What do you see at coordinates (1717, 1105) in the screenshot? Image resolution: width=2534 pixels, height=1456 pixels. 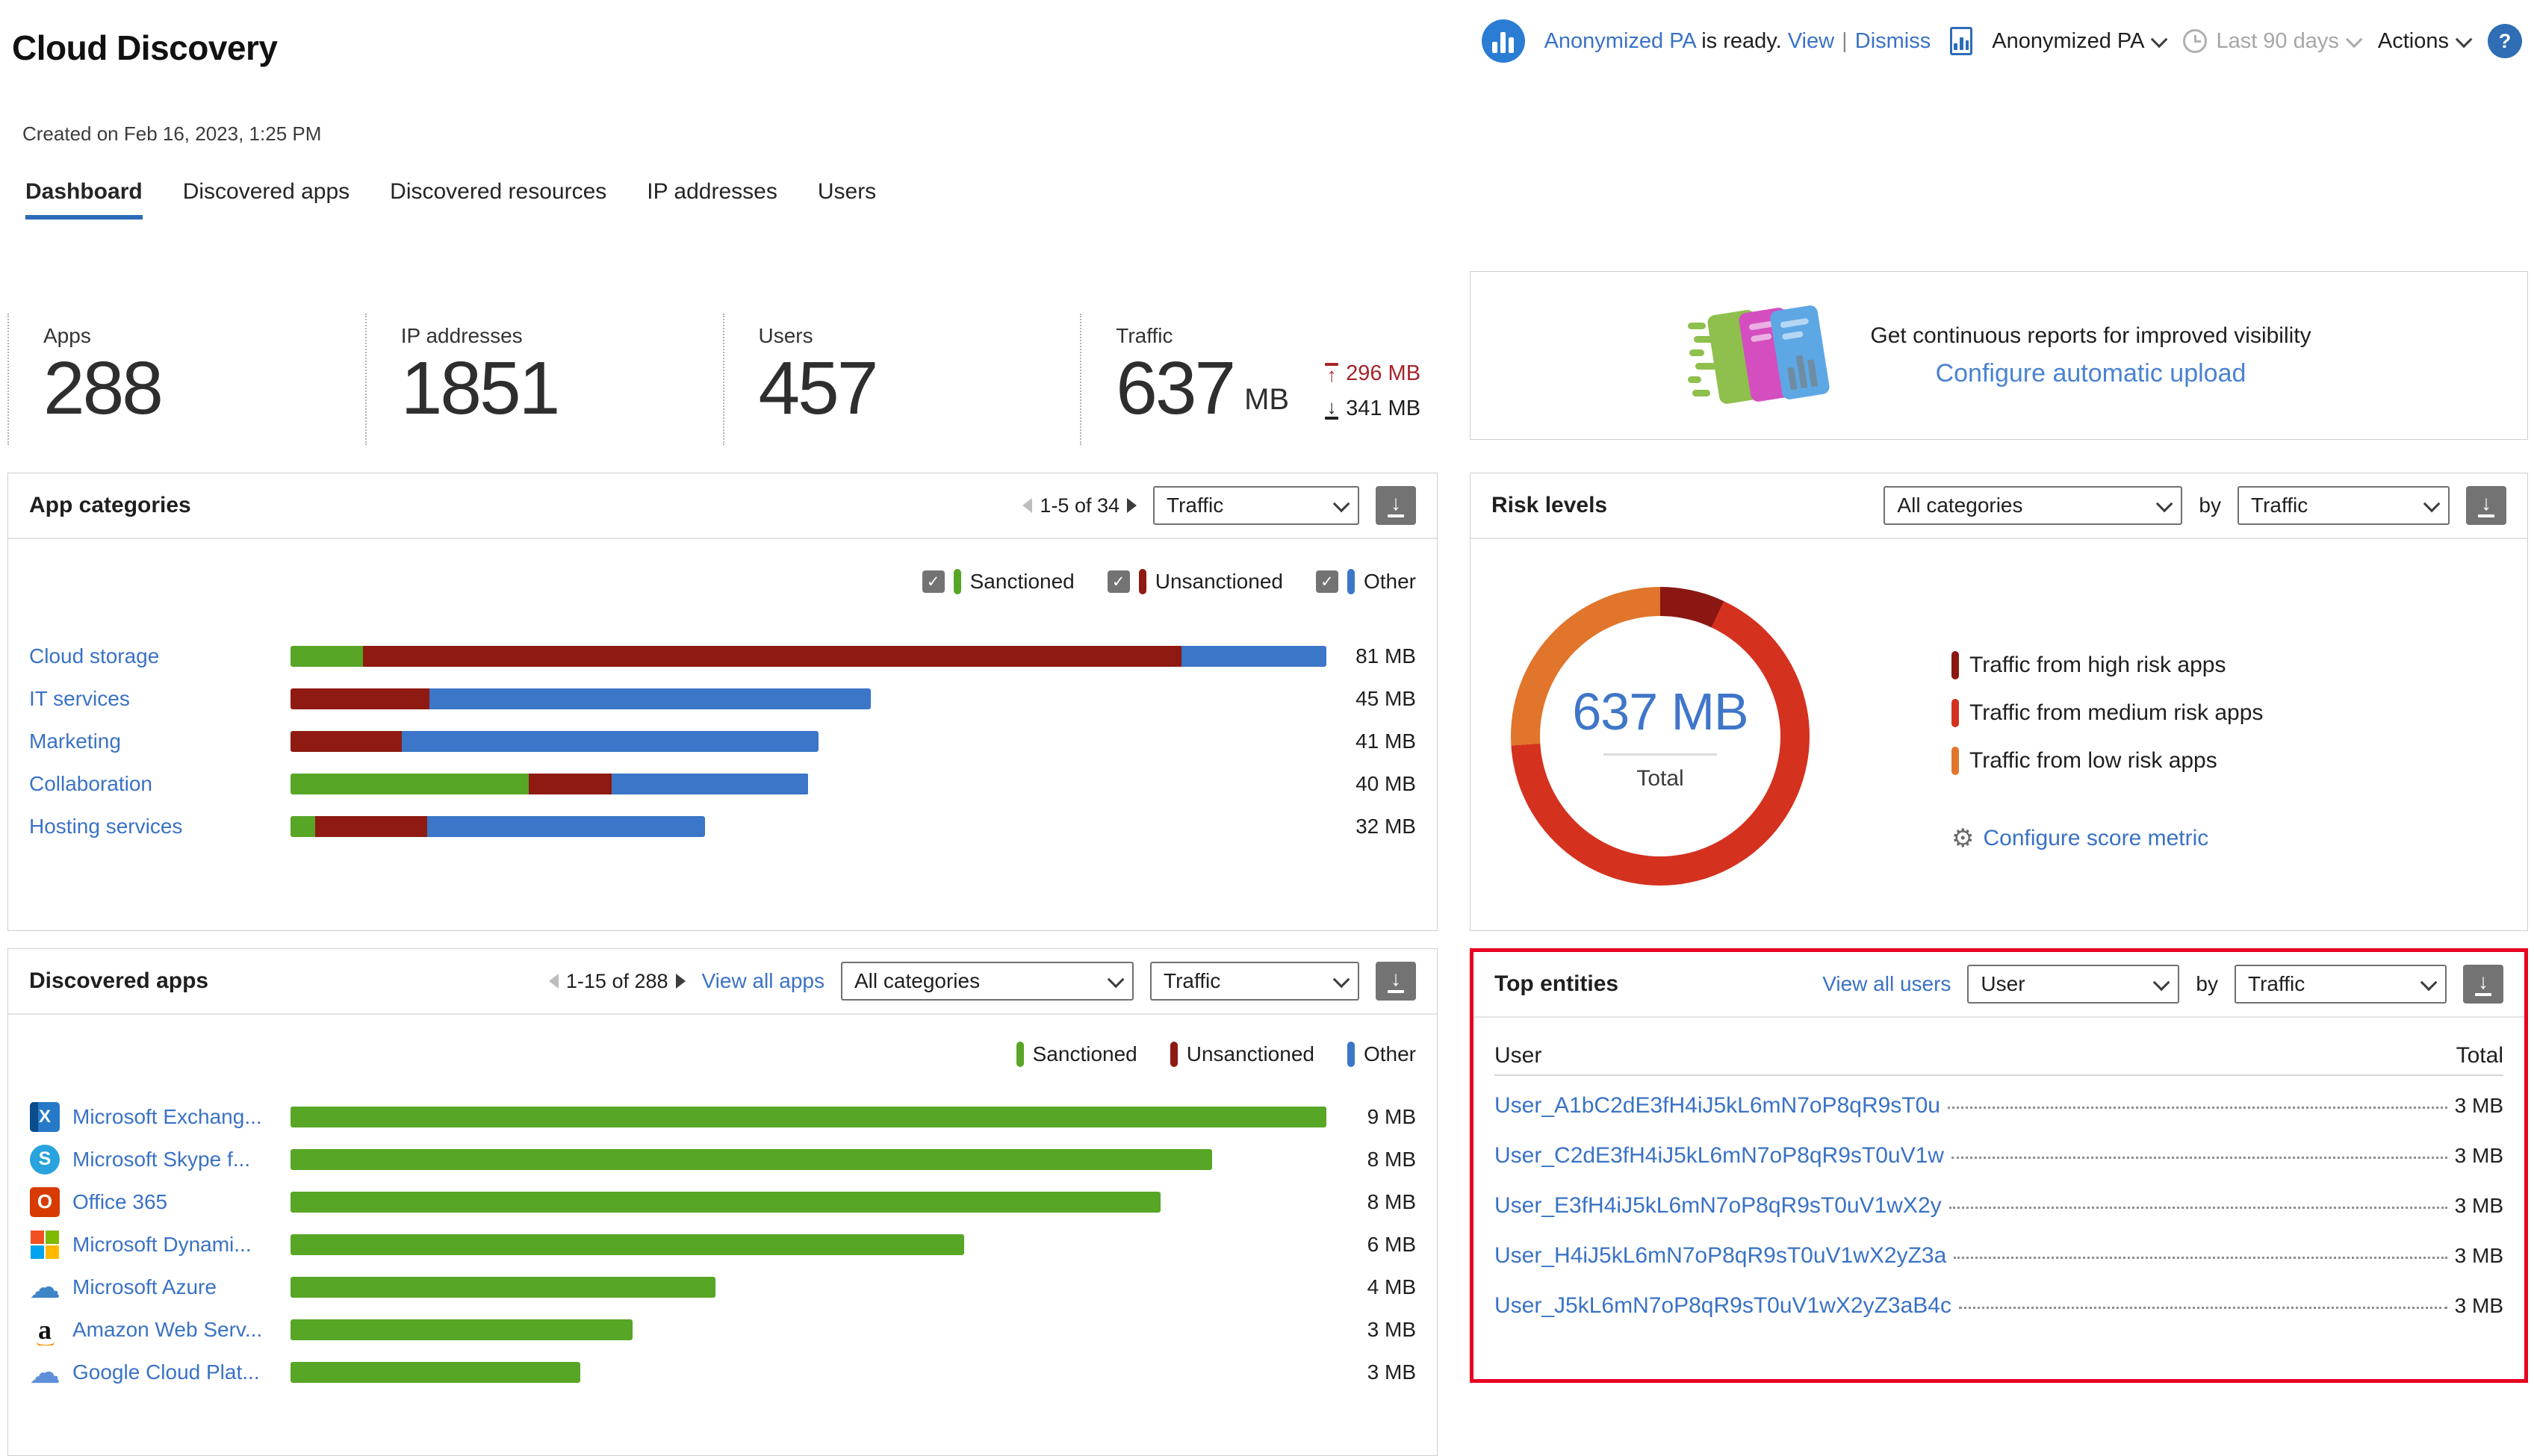 I see `user-link: User_A1bC2dE3fH4iJ5kL6mN7oP8qR9sT0u` at bounding box center [1717, 1105].